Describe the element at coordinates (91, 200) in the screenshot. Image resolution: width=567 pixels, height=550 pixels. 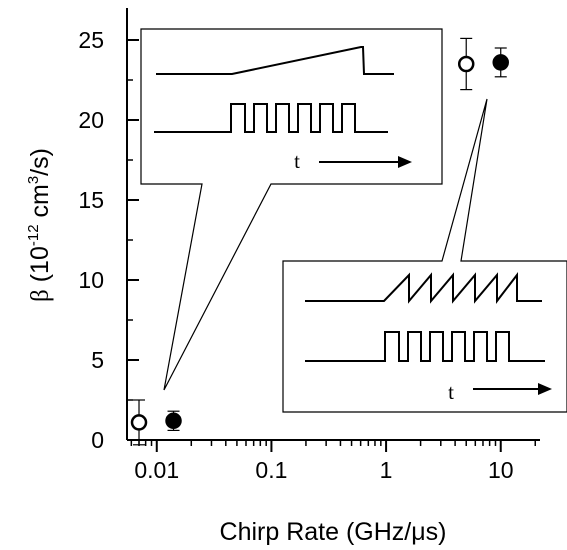
I see `y-tick-label: 15` at that location.